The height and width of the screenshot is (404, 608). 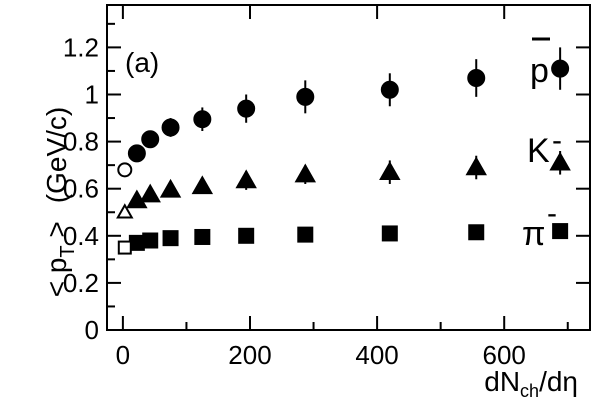 I want to click on series-label-antiproton: p -, so click(x=546, y=63).